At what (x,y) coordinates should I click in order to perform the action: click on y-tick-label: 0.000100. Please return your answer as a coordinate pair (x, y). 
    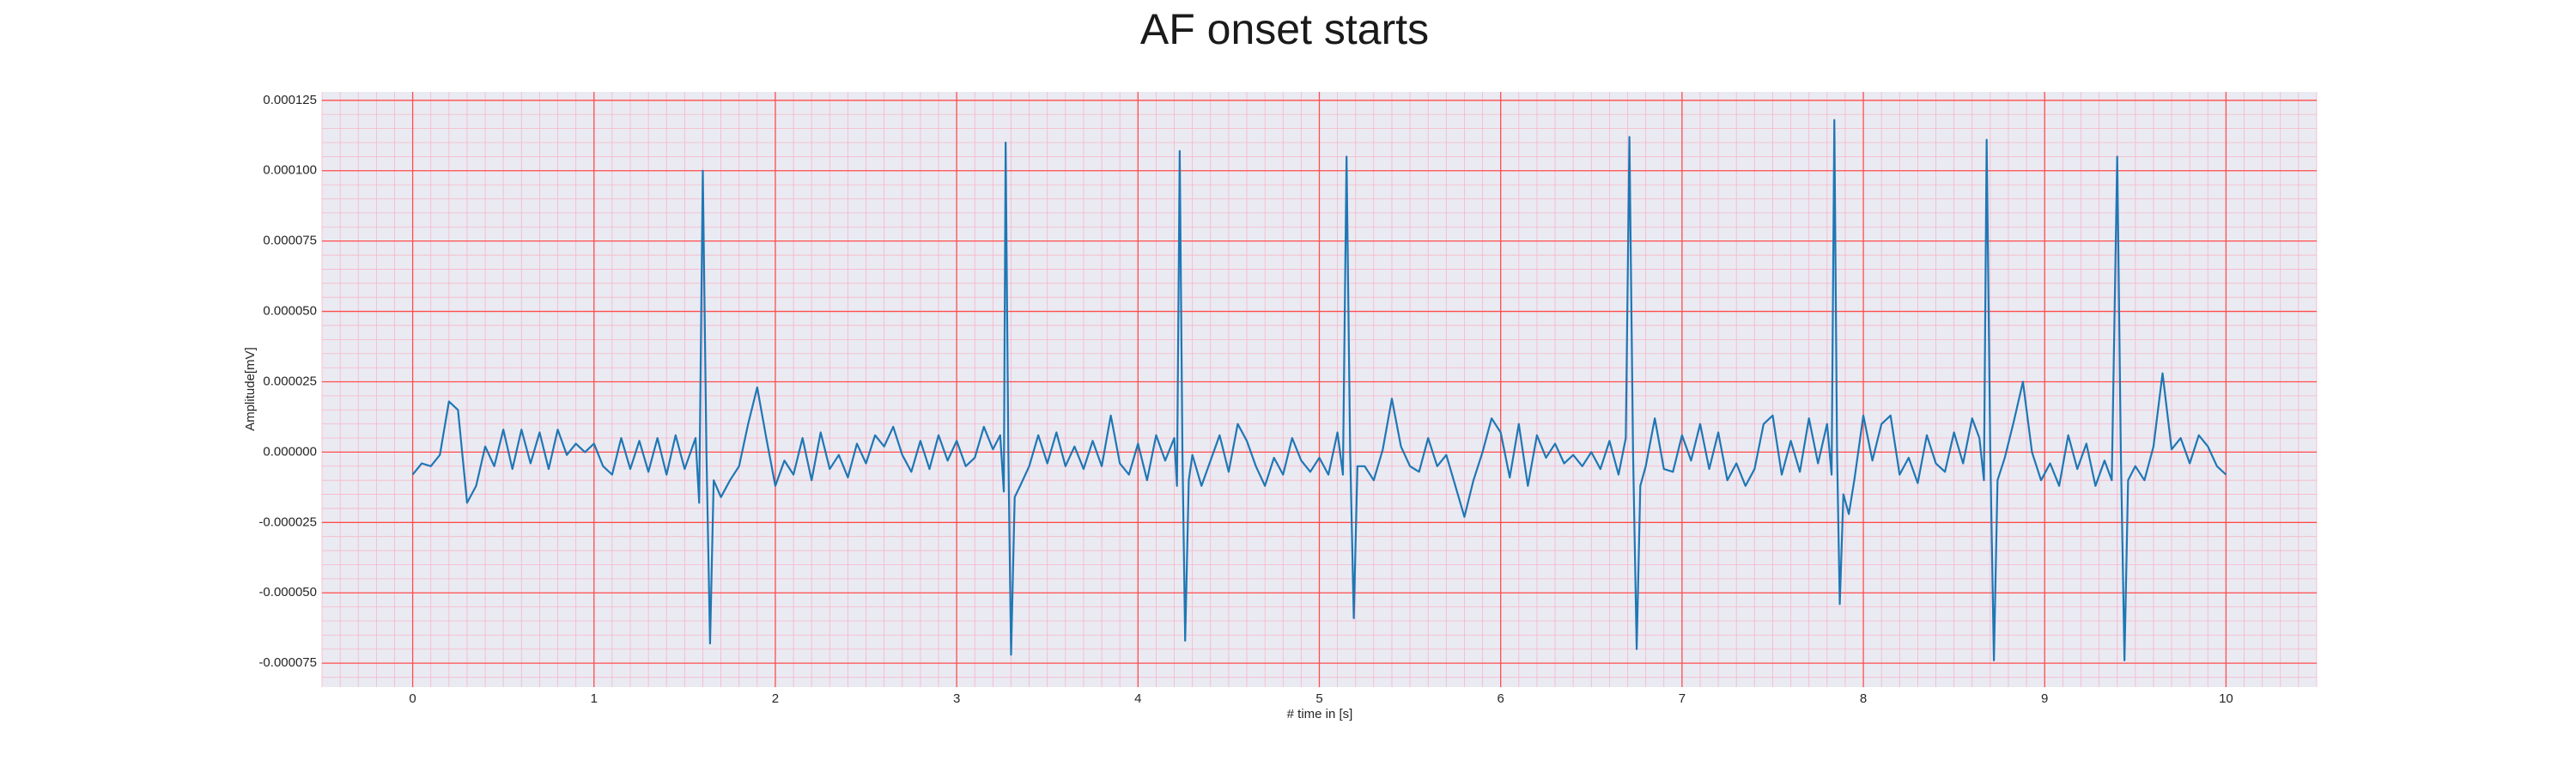
    Looking at the image, I should click on (290, 170).